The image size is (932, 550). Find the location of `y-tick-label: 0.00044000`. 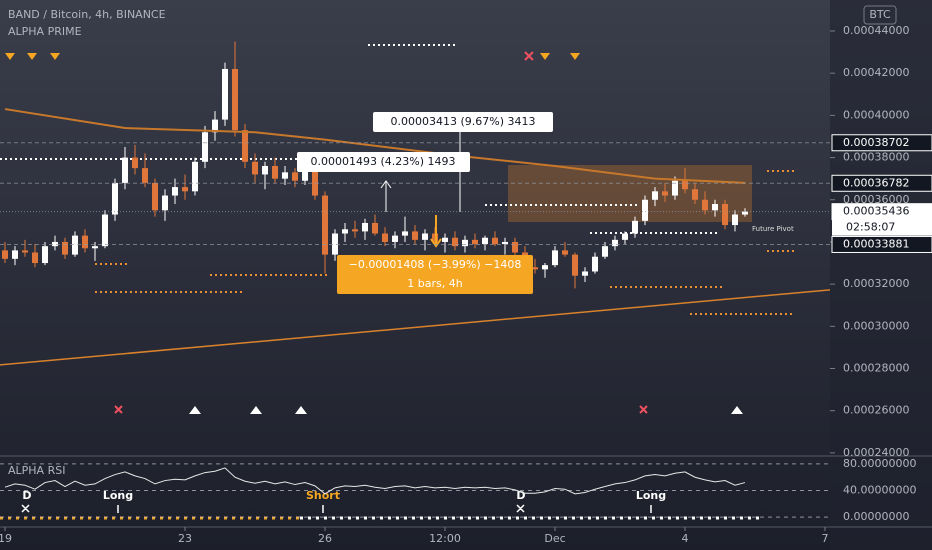

y-tick-label: 0.00044000 is located at coordinates (876, 30).